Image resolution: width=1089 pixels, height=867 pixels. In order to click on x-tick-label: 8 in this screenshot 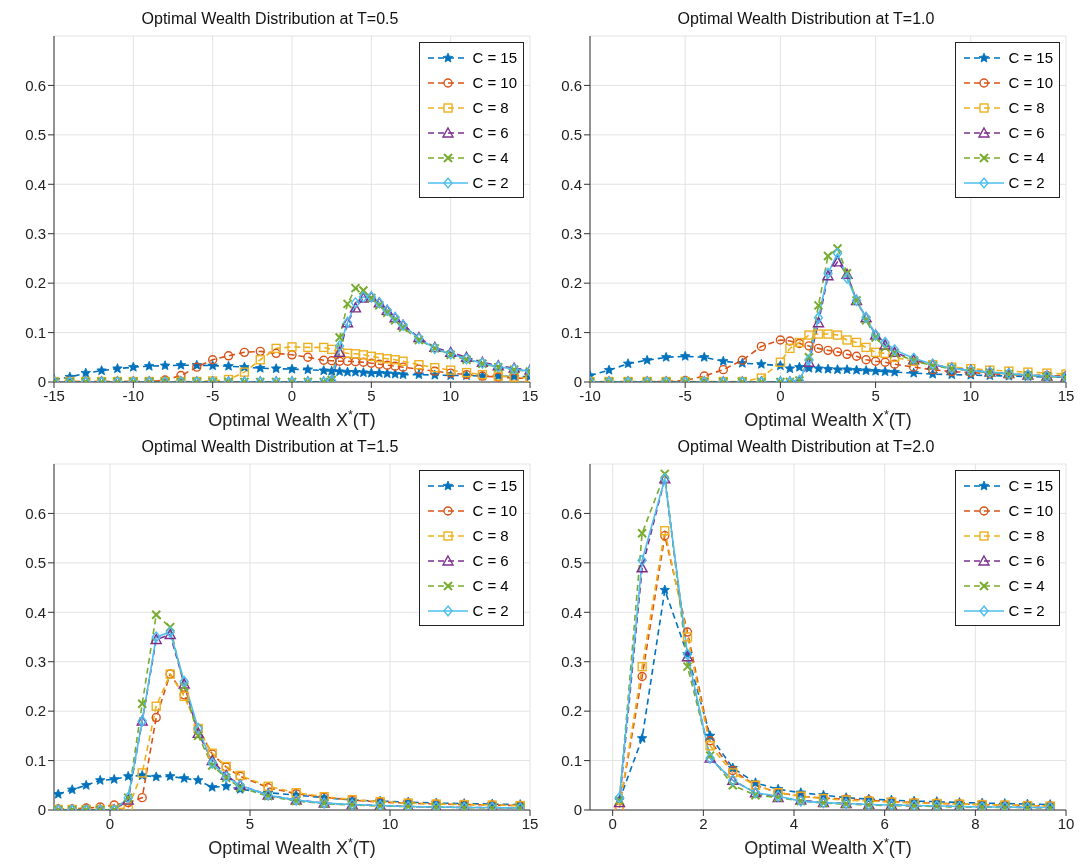, I will do `click(975, 823)`.